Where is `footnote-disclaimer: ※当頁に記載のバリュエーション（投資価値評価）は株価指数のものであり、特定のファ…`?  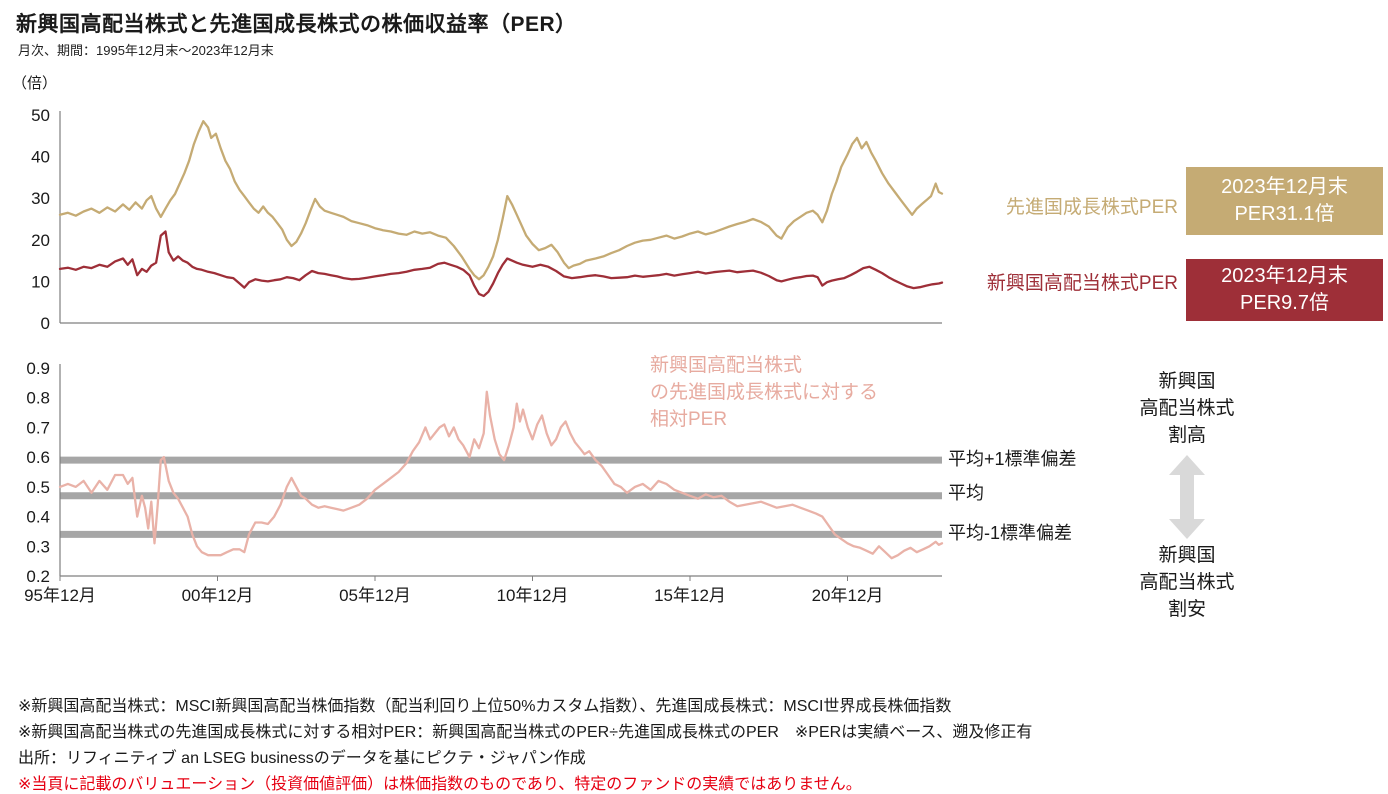
footnote-disclaimer: ※当頁に記載のバリュエーション（投資価値評価）は株価指数のものであり、特定のファ… is located at coordinates (440, 784).